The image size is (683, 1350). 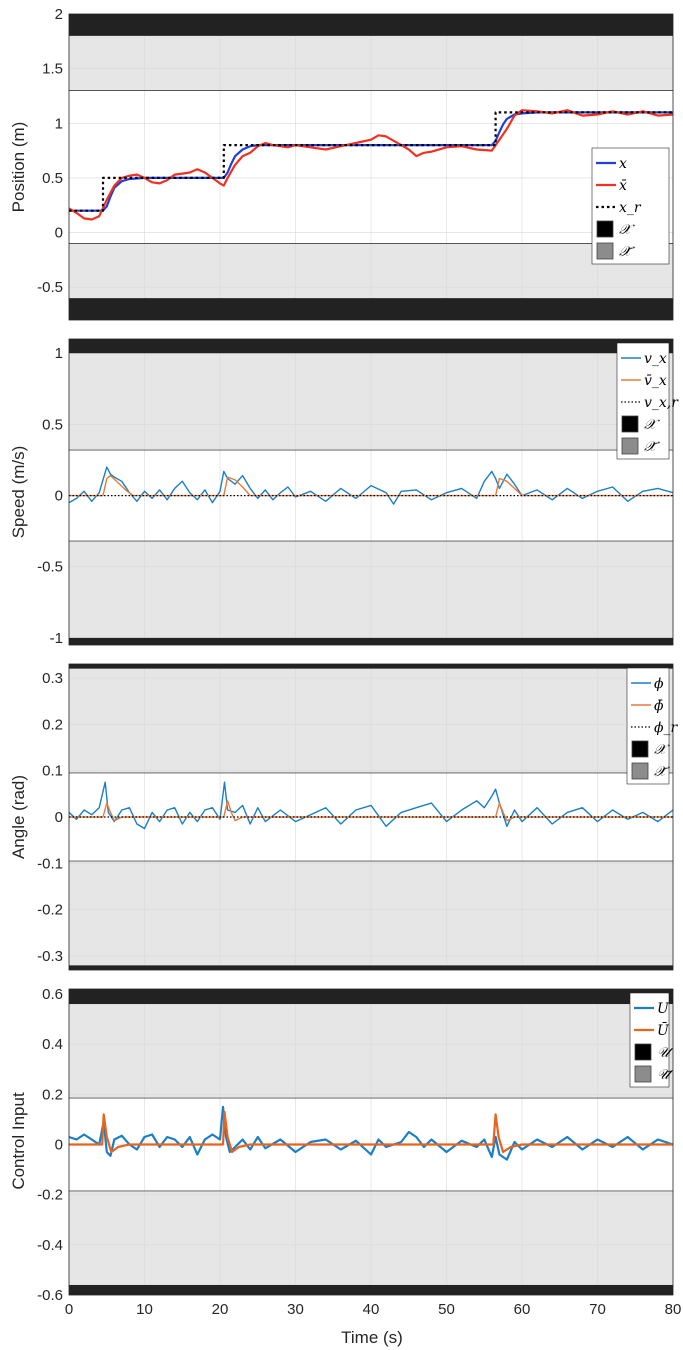 What do you see at coordinates (52, 678) in the screenshot?
I see `ytick-label: 0.3` at bounding box center [52, 678].